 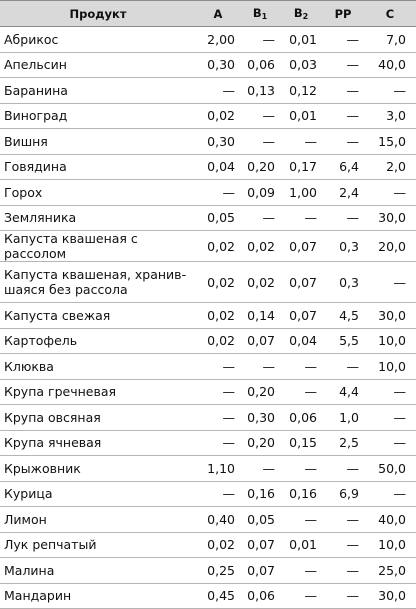 I want to click on cell-c: 7,0, so click(x=396, y=39).